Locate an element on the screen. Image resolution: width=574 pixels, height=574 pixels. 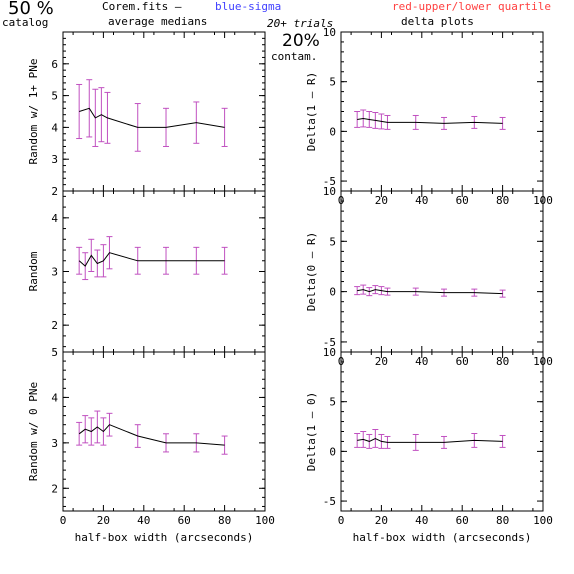
y-axis-label: Delta(1 – 0) is located at coordinates (311, 431).